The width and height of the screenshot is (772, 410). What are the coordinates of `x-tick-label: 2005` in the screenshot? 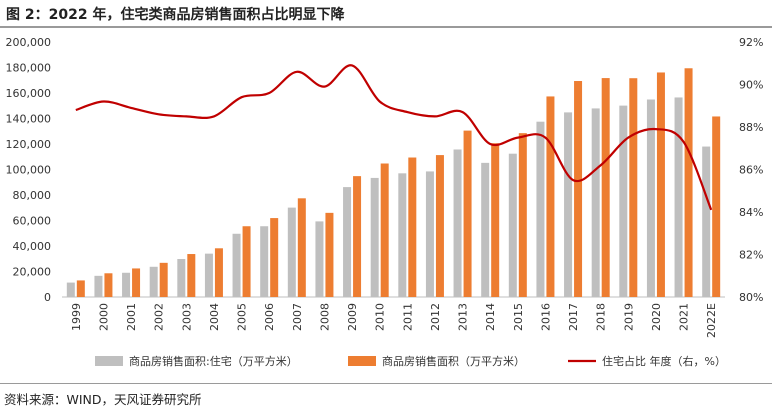 It's located at (242, 317).